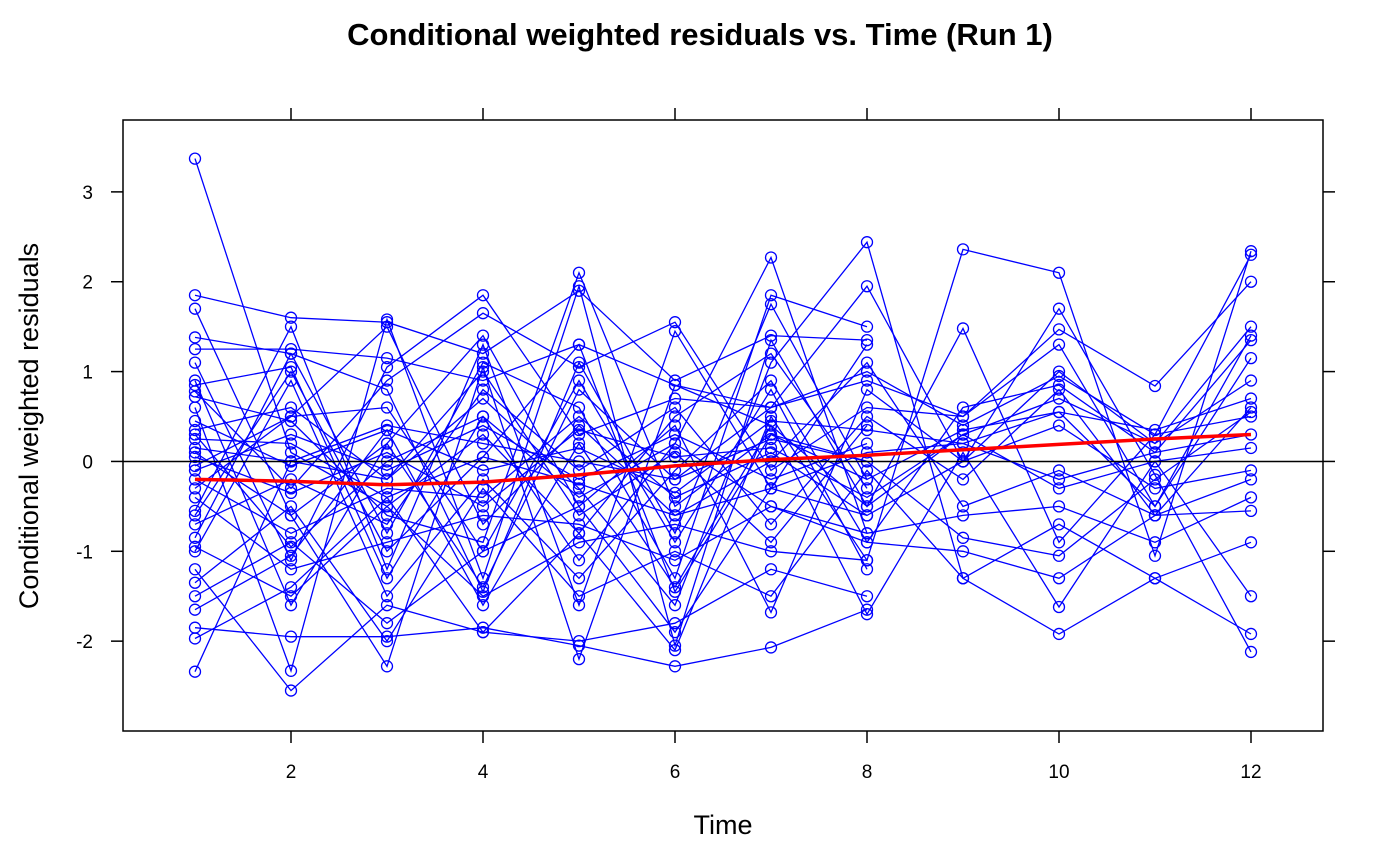 The image size is (1400, 866). What do you see at coordinates (531, 560) in the screenshot?
I see `series-line` at bounding box center [531, 560].